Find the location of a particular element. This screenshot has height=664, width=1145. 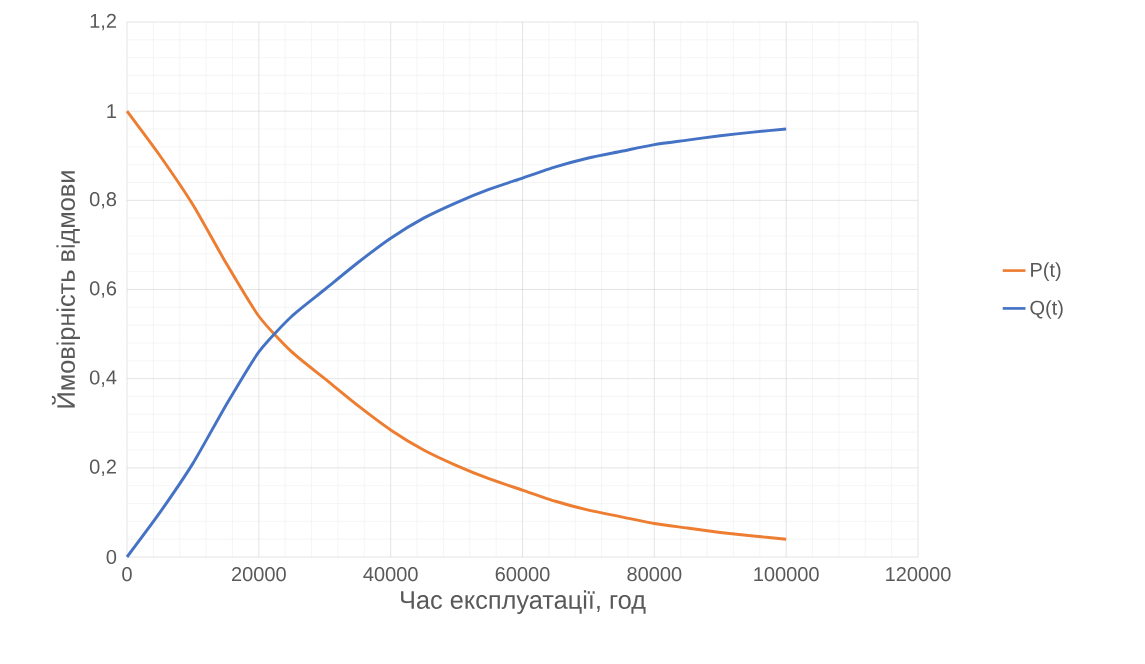

y-tick-label: 0,4 is located at coordinates (103, 378).